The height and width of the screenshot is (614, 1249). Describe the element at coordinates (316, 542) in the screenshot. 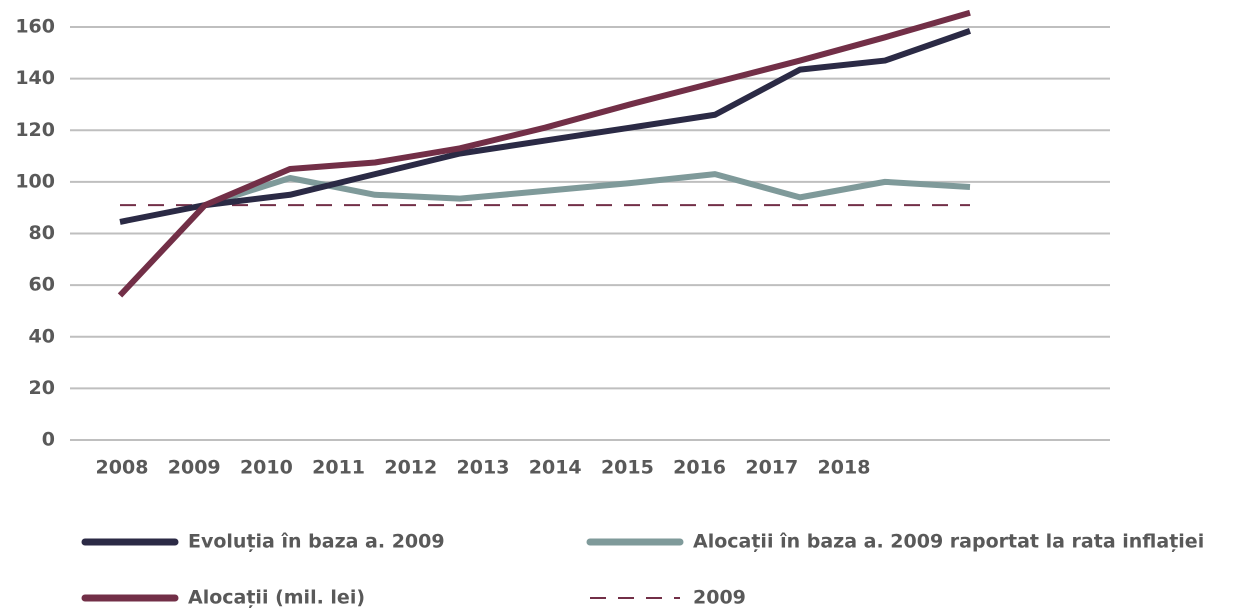

I see `legend-label: Evoluția în baza a. 2009` at that location.